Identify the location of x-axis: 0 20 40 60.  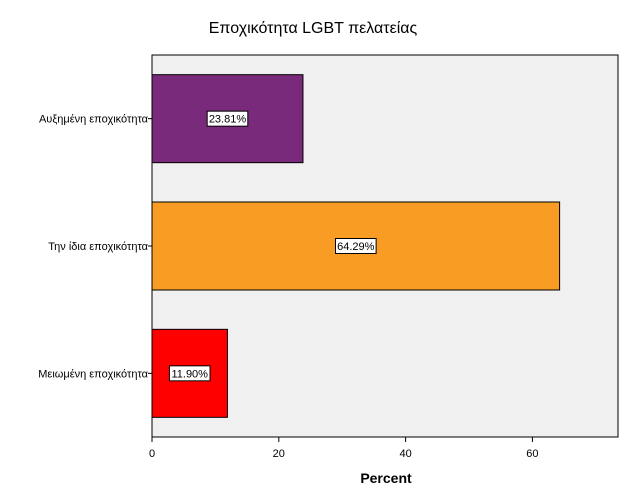
(383, 448).